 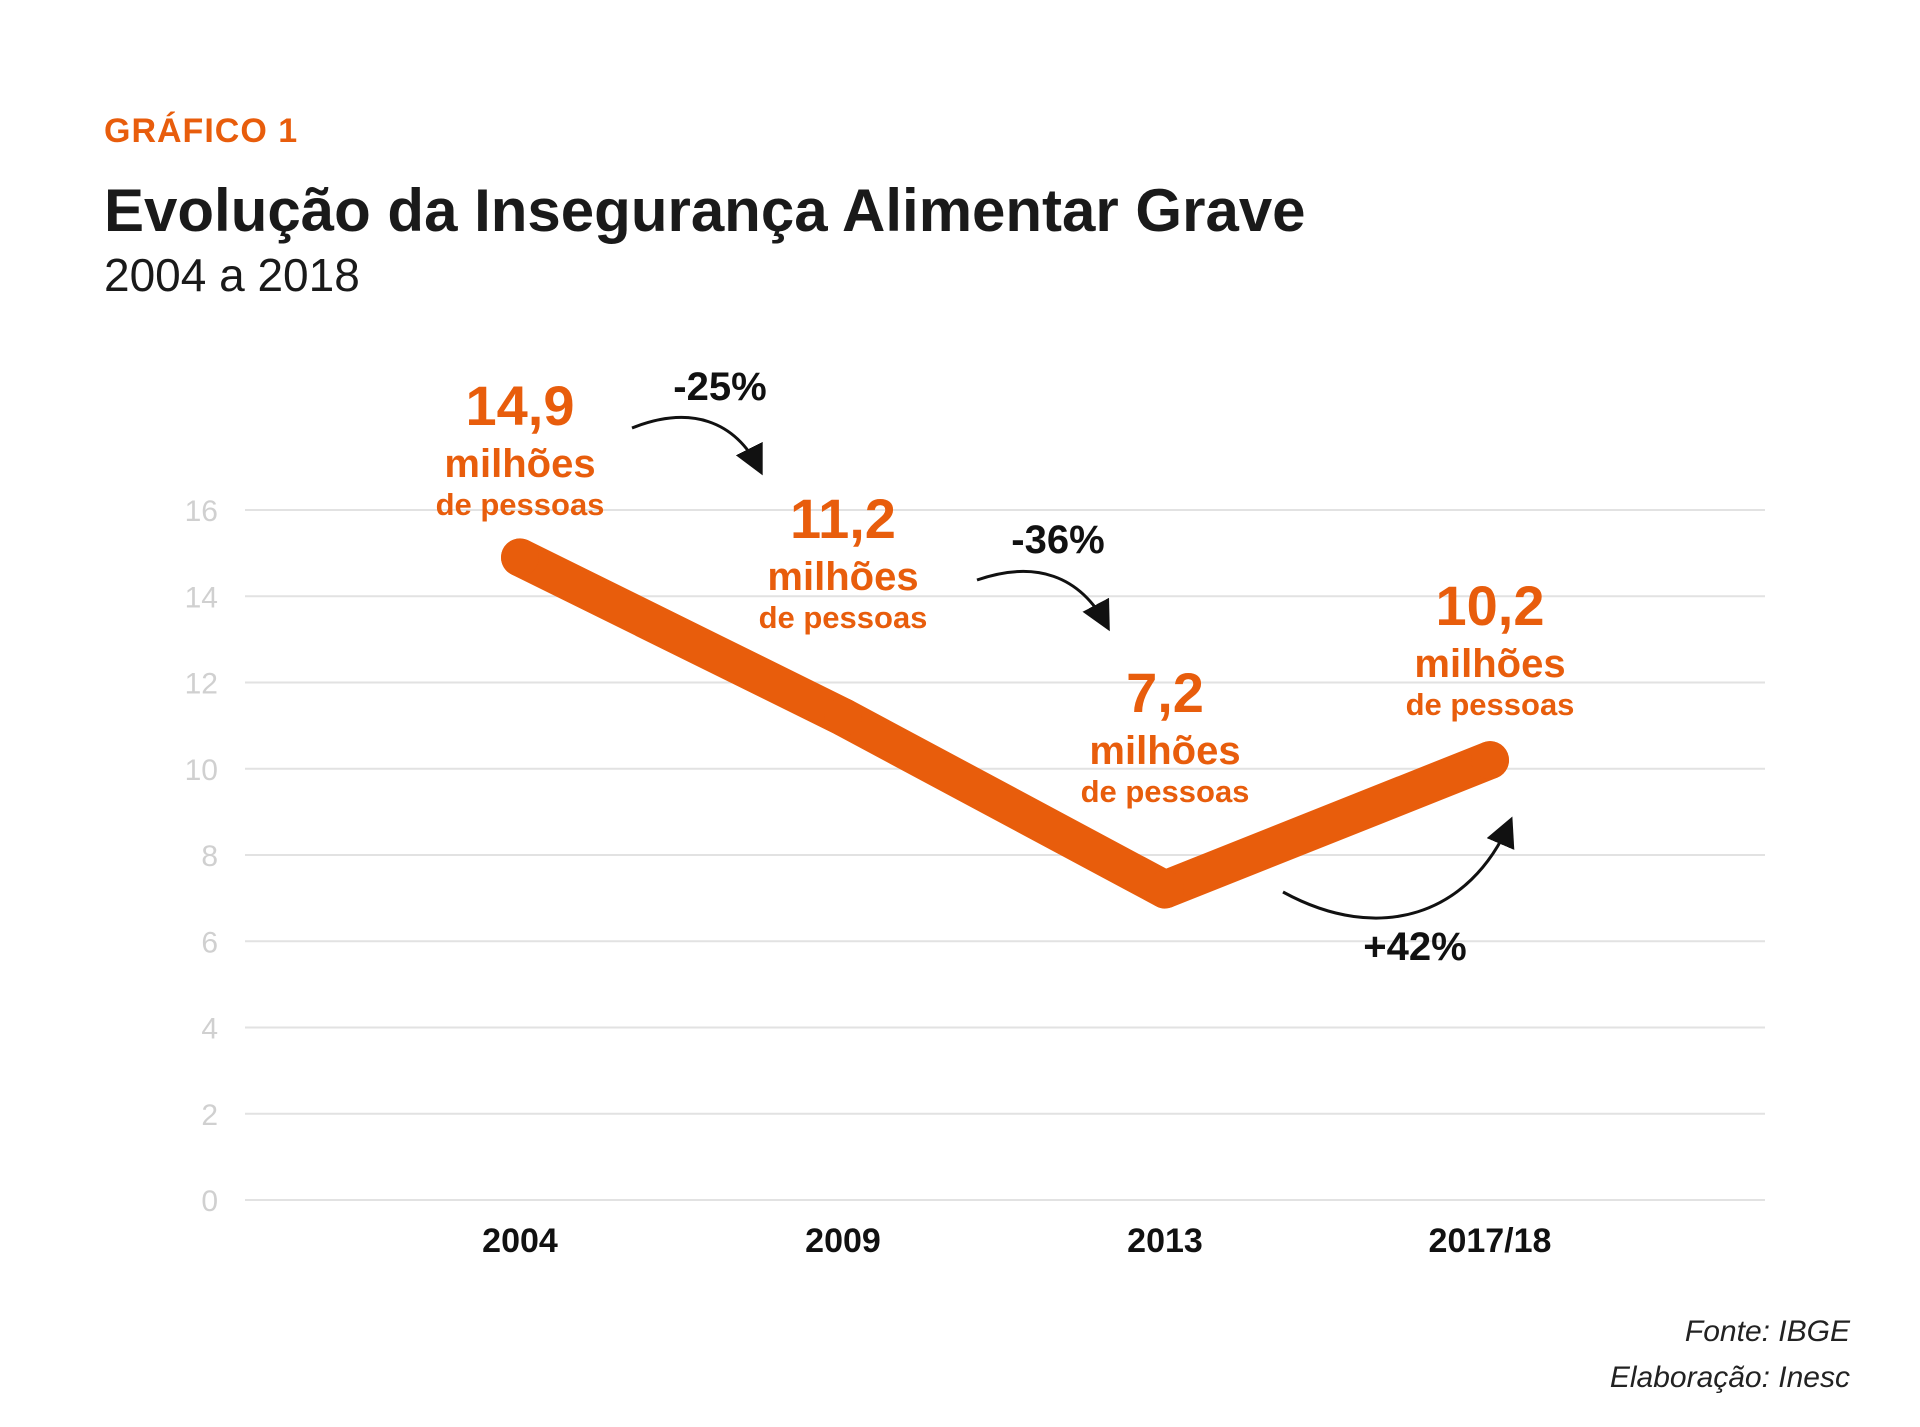 What do you see at coordinates (719, 387) in the screenshot?
I see `change-label-1: -25%` at bounding box center [719, 387].